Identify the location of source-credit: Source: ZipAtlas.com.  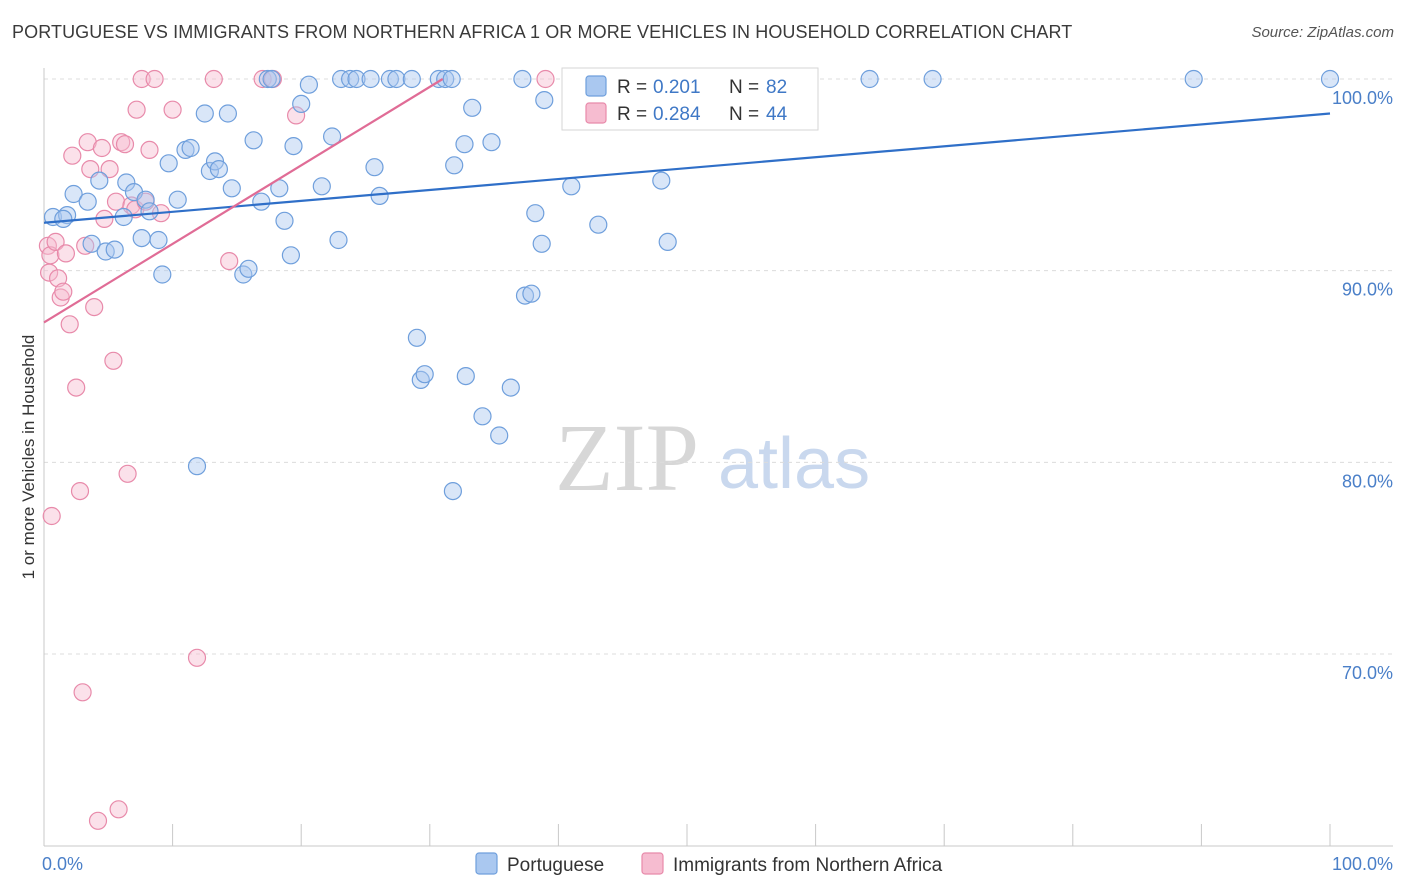
(1322, 32).